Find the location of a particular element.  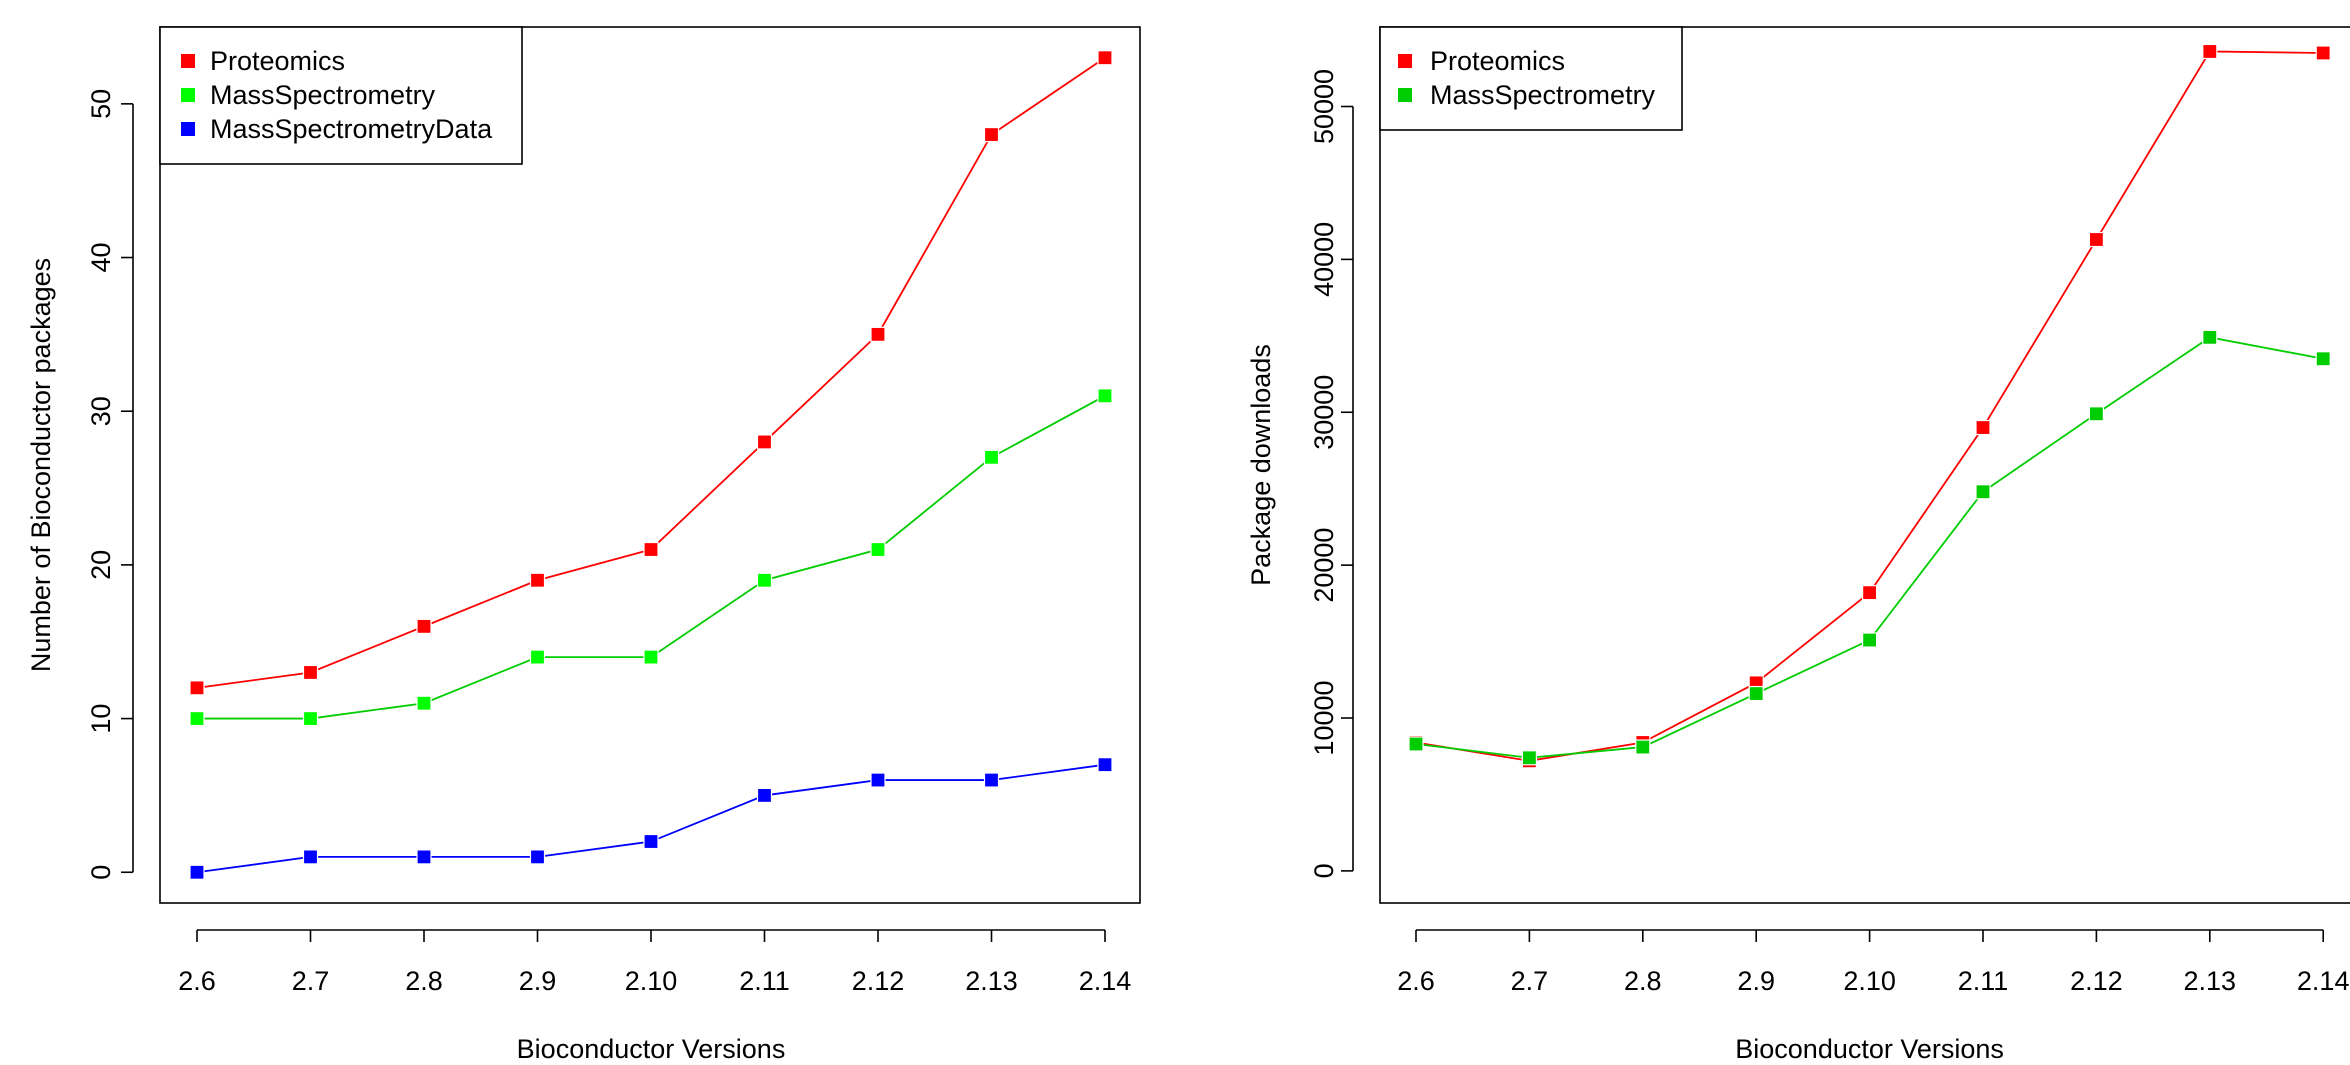

y-tick-label: 20 is located at coordinates (101, 565).